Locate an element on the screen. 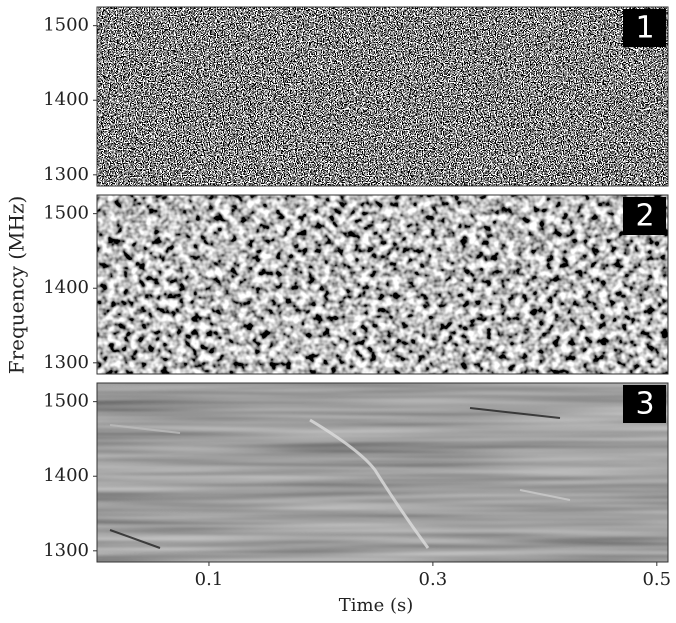  pulse-sweep is located at coordinates (369, 483).